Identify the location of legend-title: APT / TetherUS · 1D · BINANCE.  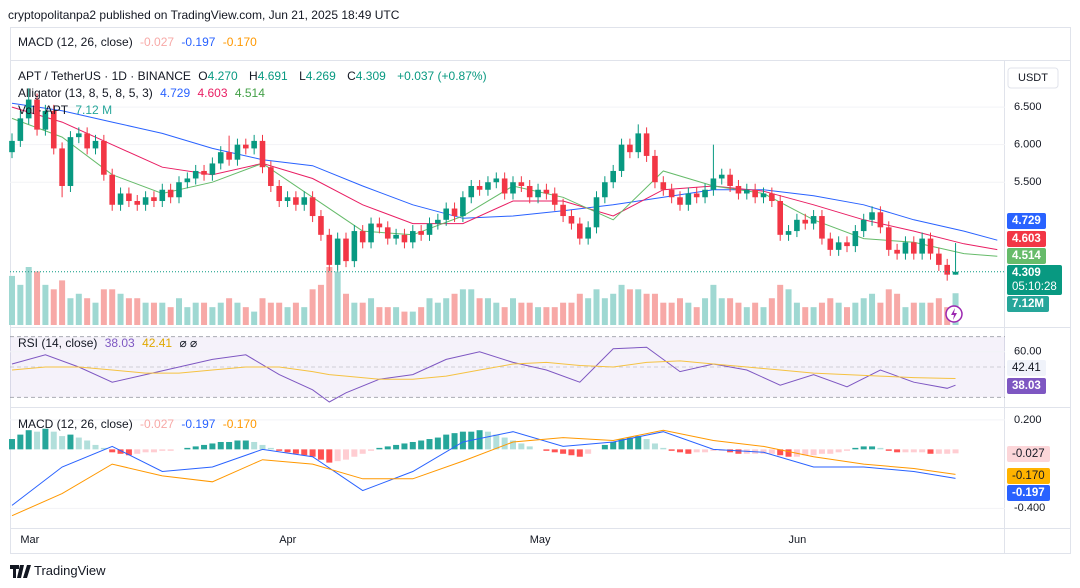
(104, 76).